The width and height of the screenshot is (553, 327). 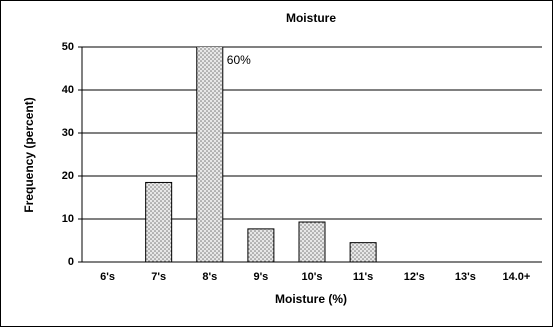 I want to click on y-tick-label: 10, so click(x=68, y=219).